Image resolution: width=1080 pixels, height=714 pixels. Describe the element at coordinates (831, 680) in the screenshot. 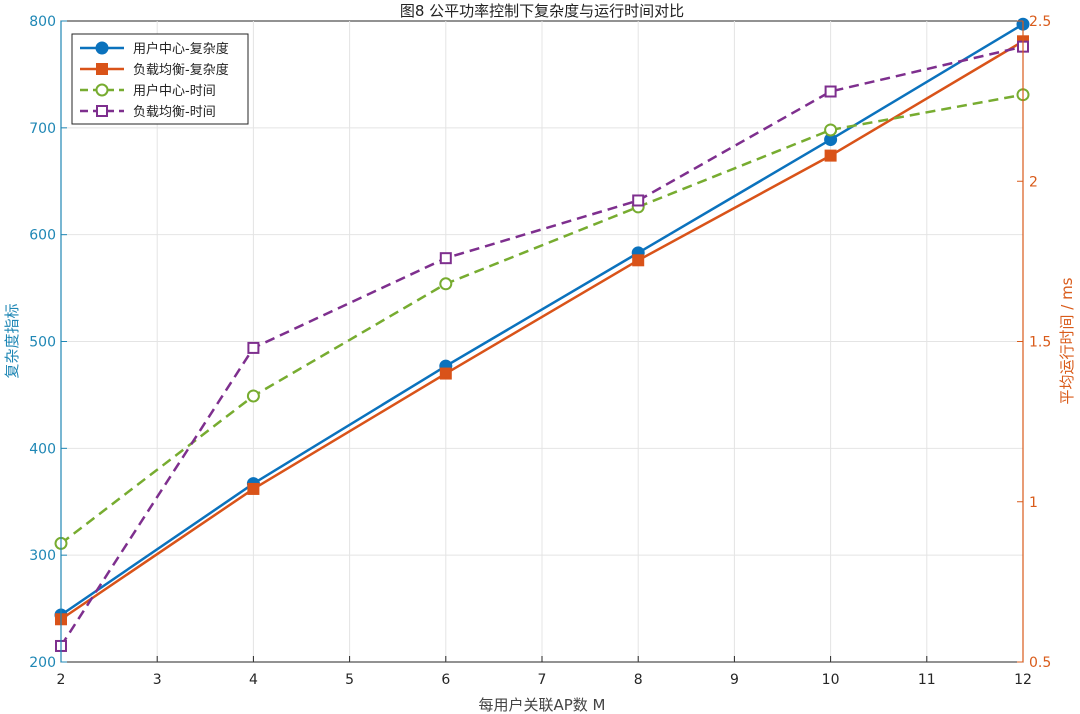

I see `x-tick-label: 10` at that location.